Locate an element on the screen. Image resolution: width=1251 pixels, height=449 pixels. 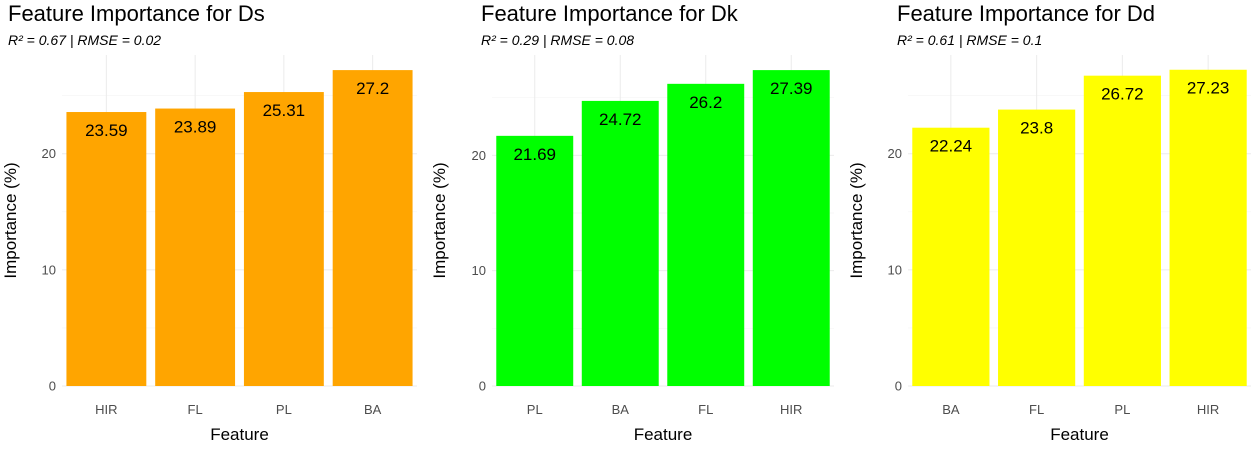
bar-value-label: 23.59 is located at coordinates (106, 130).